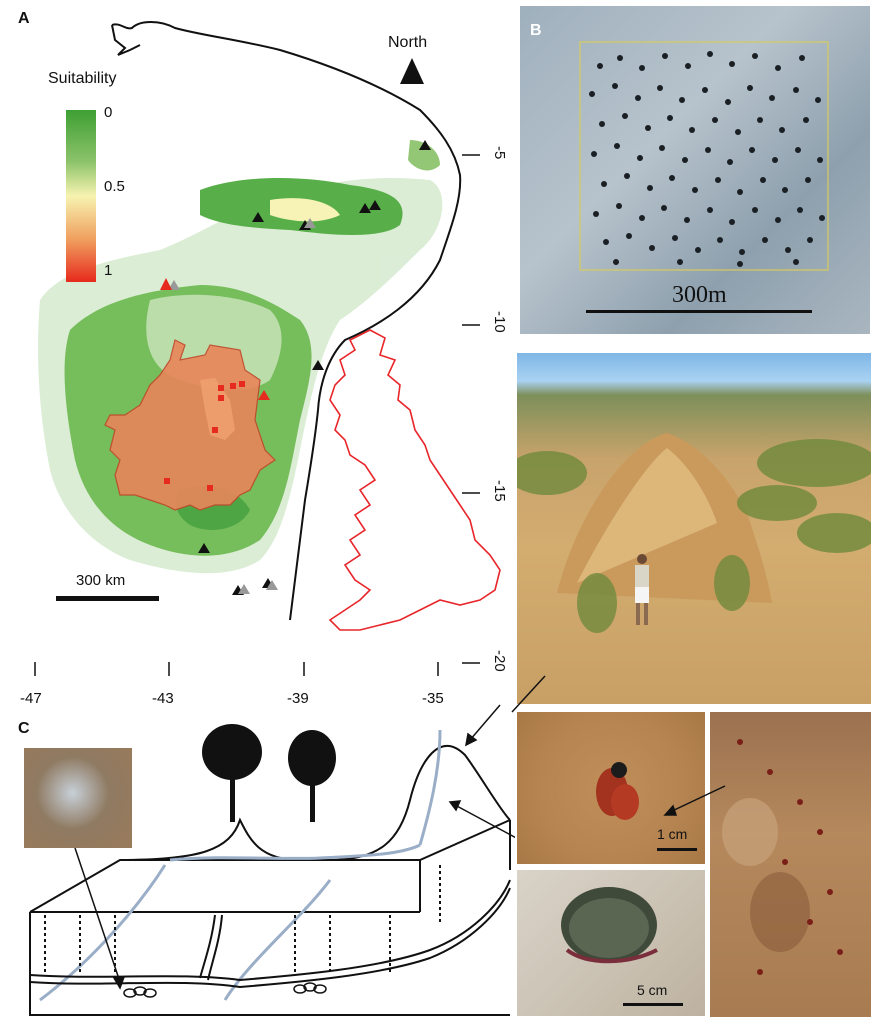 Image resolution: width=871 pixels, height=1020 pixels. I want to click on lon-tick-label: -43, so click(163, 698).